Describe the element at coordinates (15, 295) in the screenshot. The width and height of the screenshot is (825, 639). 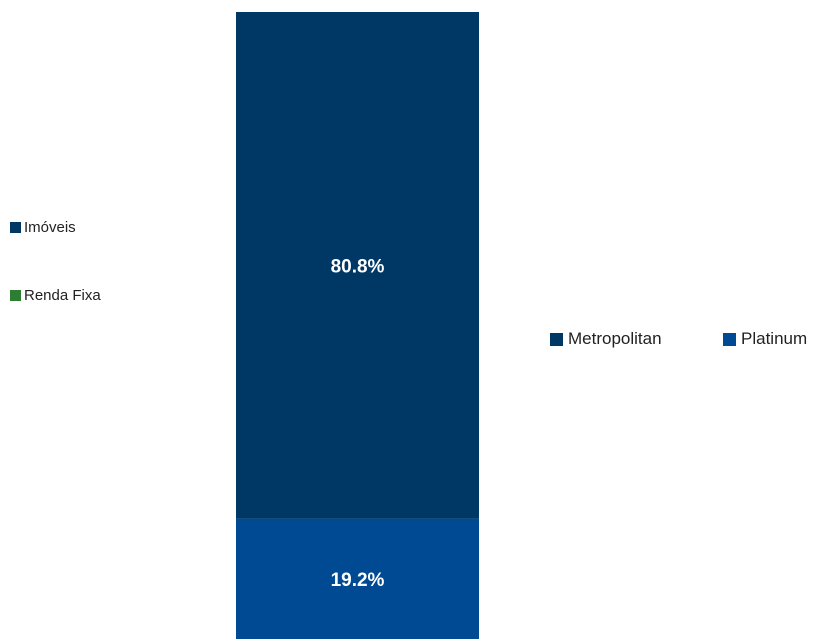
I see `legend-swatch-renda-fixa` at that location.